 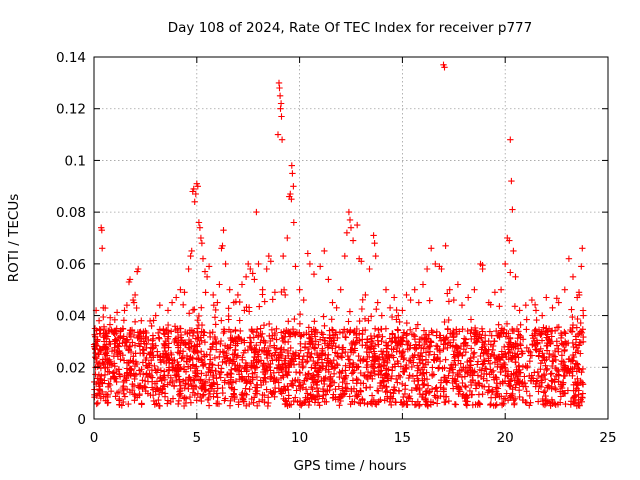 I want to click on x-tick-label: 0, so click(x=94, y=438).